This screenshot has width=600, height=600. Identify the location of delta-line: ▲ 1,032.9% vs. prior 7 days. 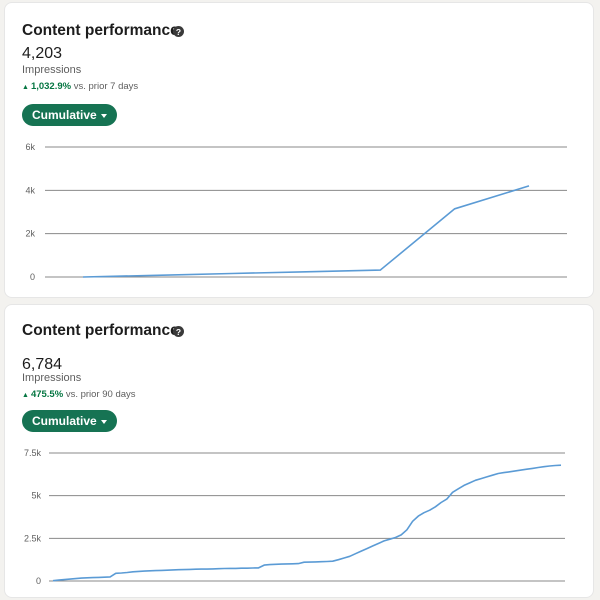
(80, 86).